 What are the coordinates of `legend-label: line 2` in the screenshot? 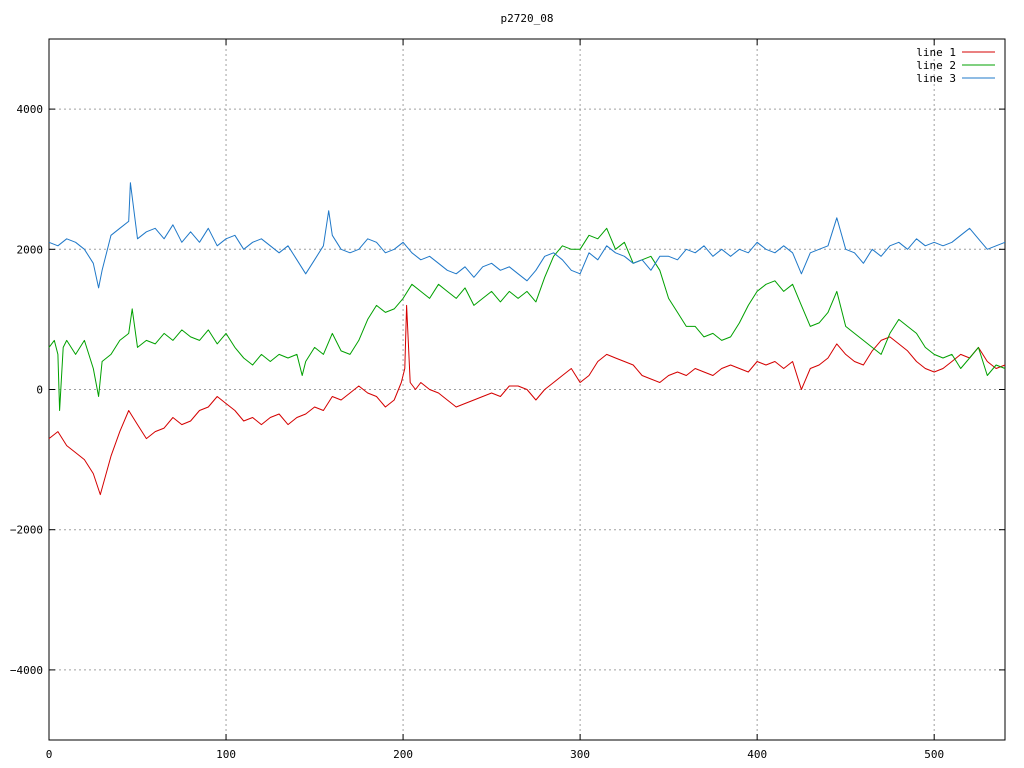 It's located at (936, 65).